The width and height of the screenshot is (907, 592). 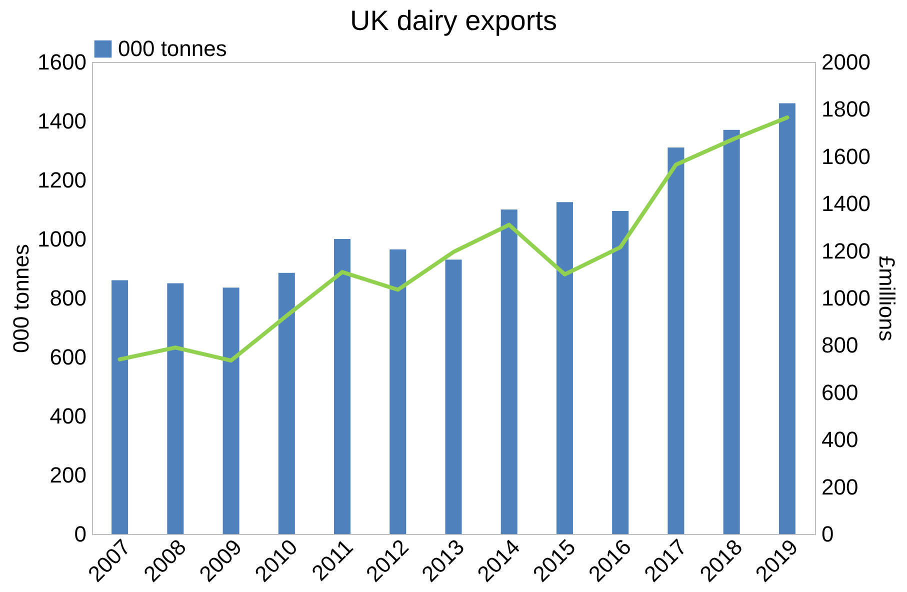 What do you see at coordinates (68, 416) in the screenshot?
I see `y-tick-label: 400` at bounding box center [68, 416].